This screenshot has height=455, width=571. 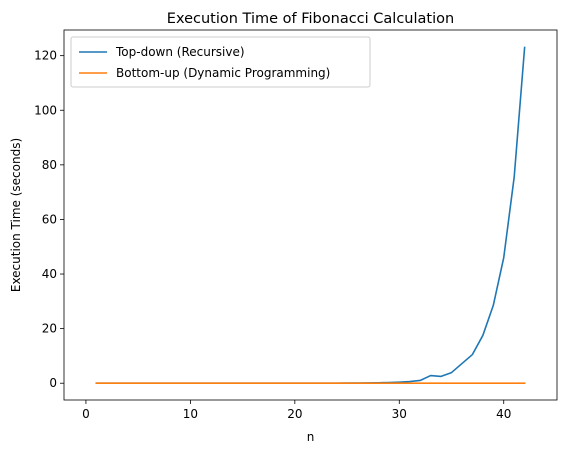 What do you see at coordinates (49, 165) in the screenshot?
I see `y-tick-label: 80` at bounding box center [49, 165].